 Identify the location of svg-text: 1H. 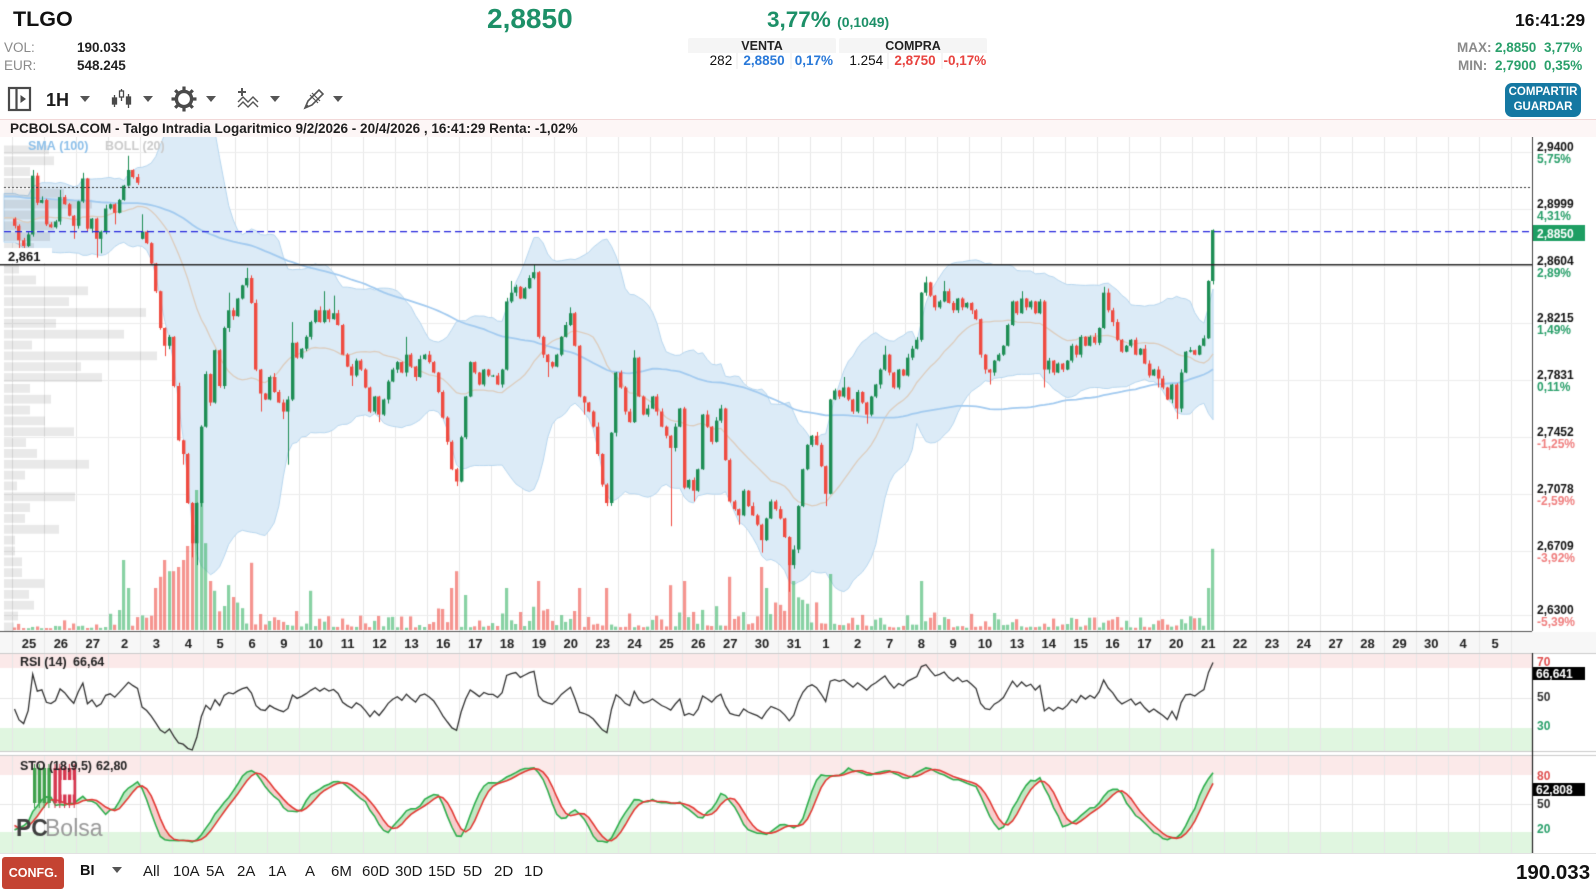
(57, 100).